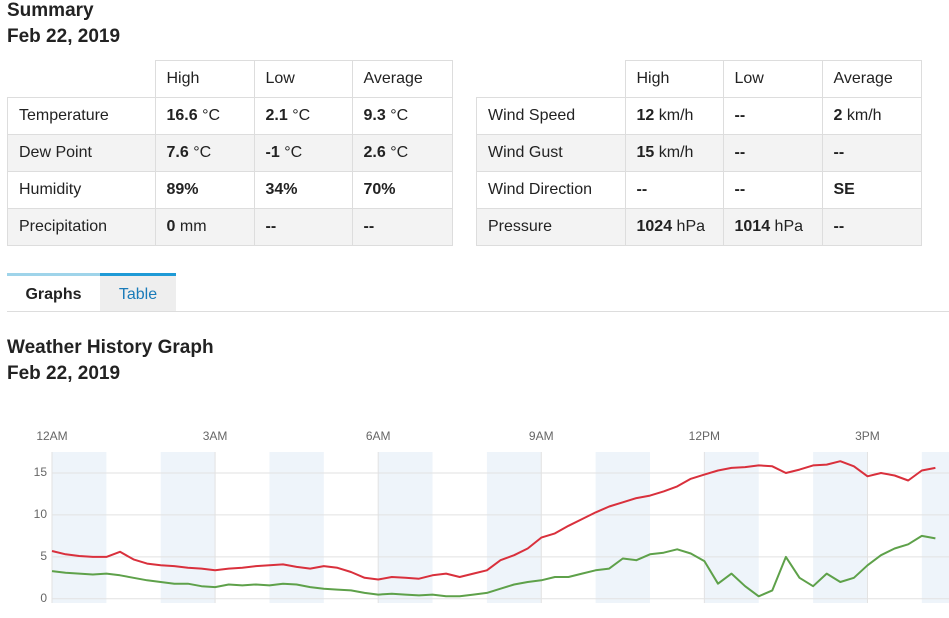  I want to click on x-tick-label: 12AM, so click(51, 436).